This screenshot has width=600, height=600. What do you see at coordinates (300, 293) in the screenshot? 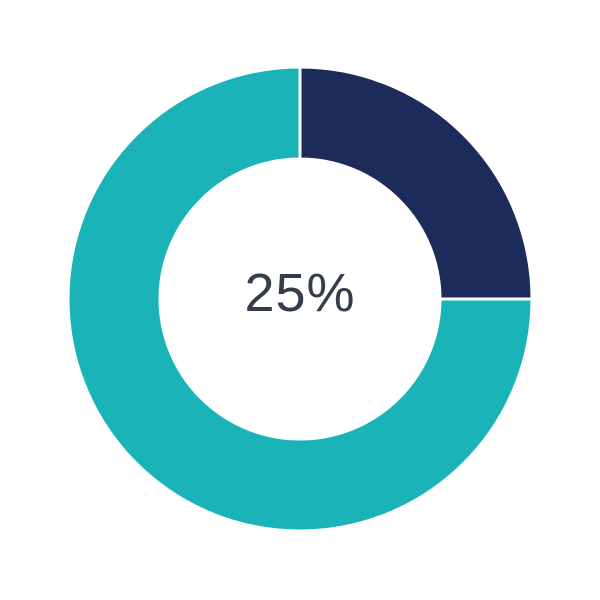
I see `center-percent-label: 25%` at bounding box center [300, 293].